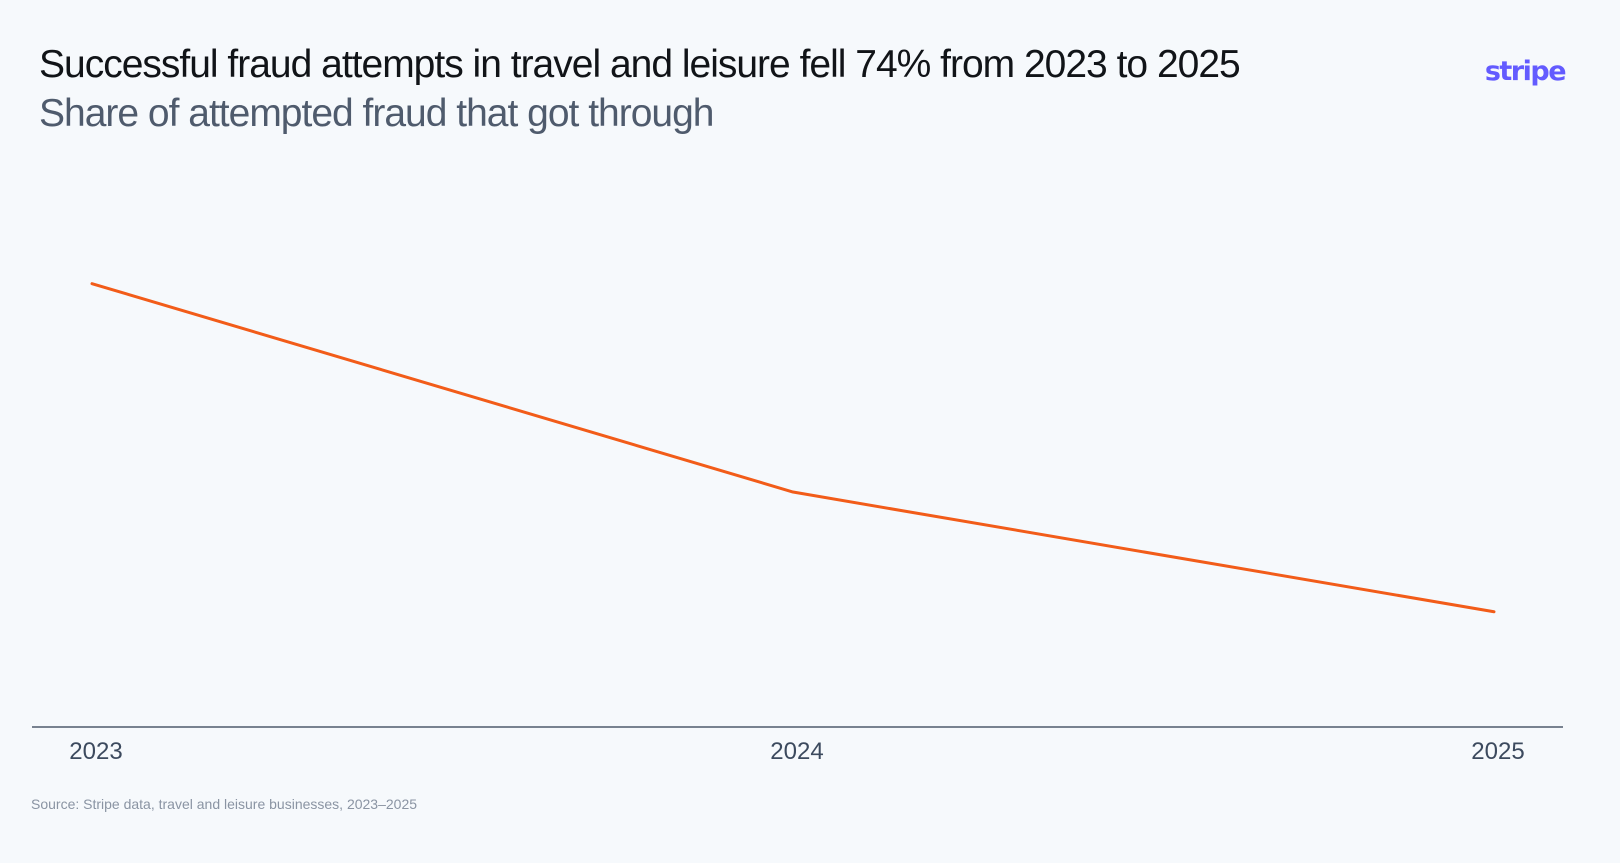 The height and width of the screenshot is (863, 1620). What do you see at coordinates (1525, 71) in the screenshot?
I see `stripe-logo: stripe` at bounding box center [1525, 71].